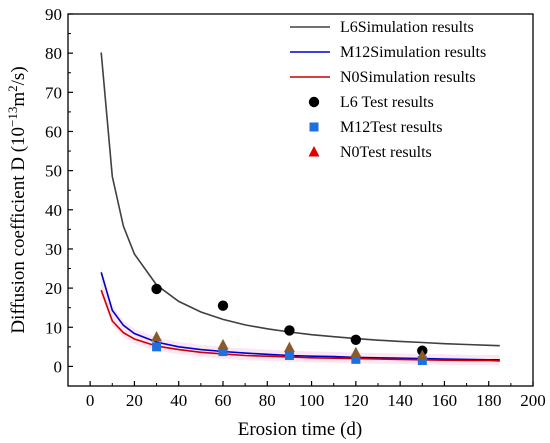 This screenshot has height=443, width=550. Describe the element at coordinates (12, 117) in the screenshot. I see `y-axis-title-exp1: −13` at that location.